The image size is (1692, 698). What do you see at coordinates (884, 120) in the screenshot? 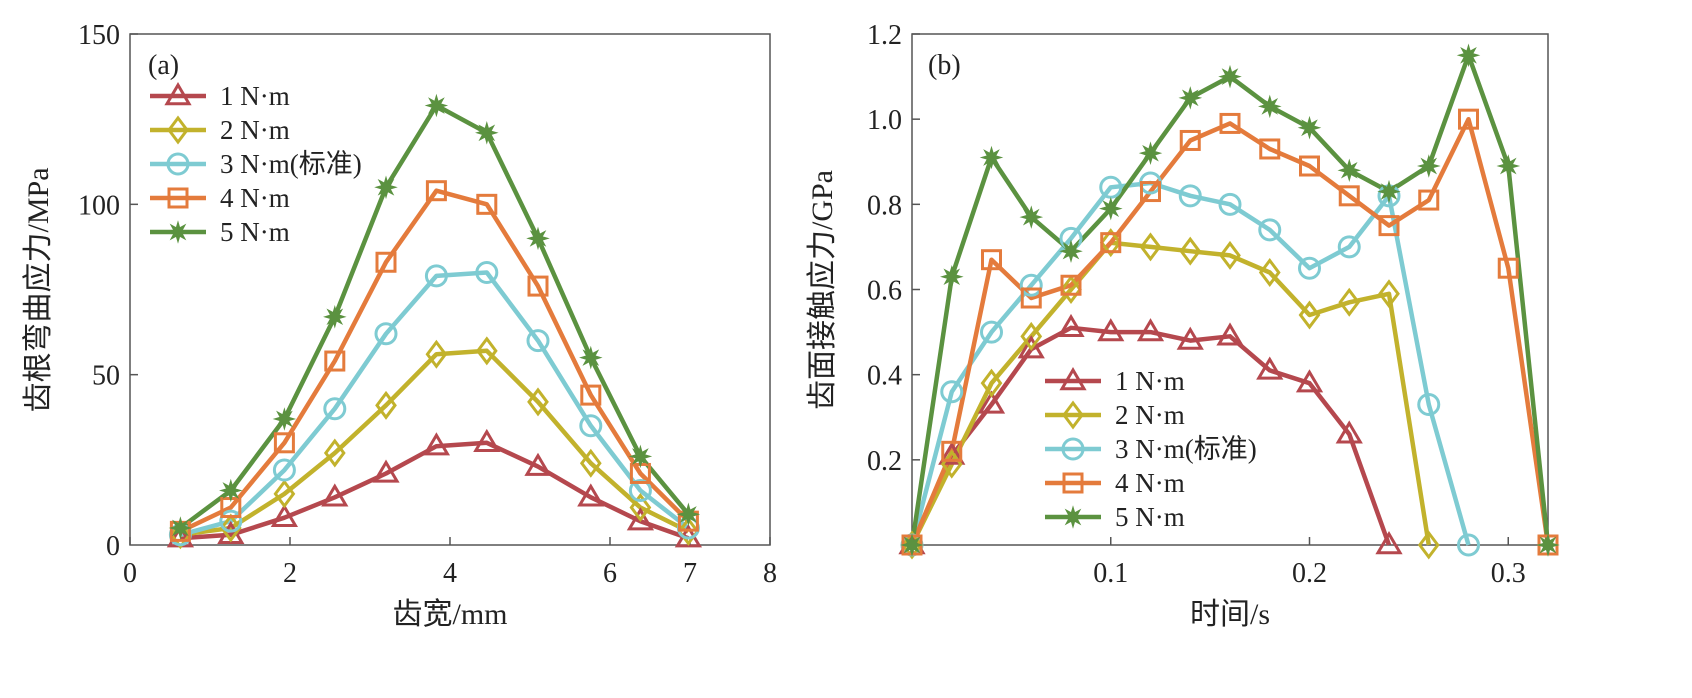
I see `y-tick-label-b-4: 1.0` at bounding box center [884, 120].